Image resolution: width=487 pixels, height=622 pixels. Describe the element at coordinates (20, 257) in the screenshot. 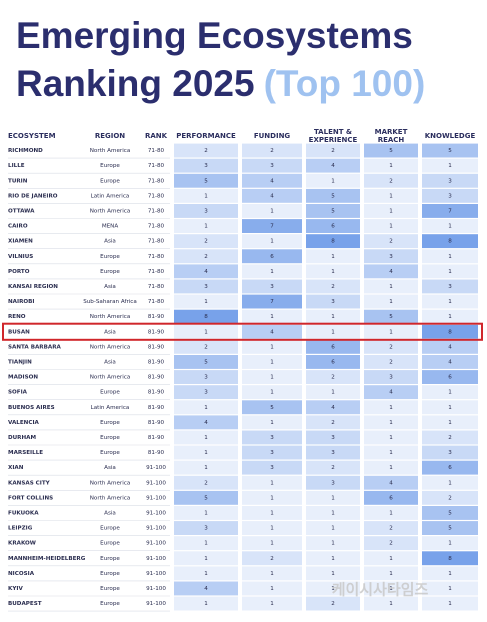

I see `ecosystem: VILNIUS` at that location.